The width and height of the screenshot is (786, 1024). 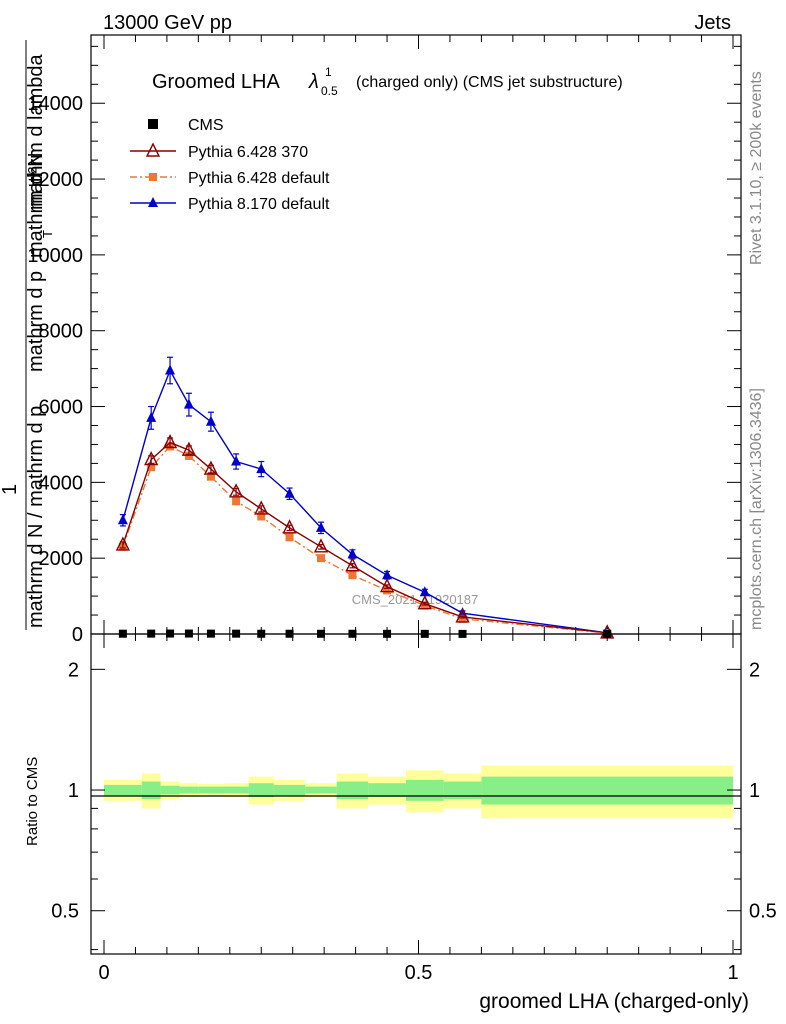 I want to click on legend-entry: Pythia 6.428 370, so click(x=219, y=151).